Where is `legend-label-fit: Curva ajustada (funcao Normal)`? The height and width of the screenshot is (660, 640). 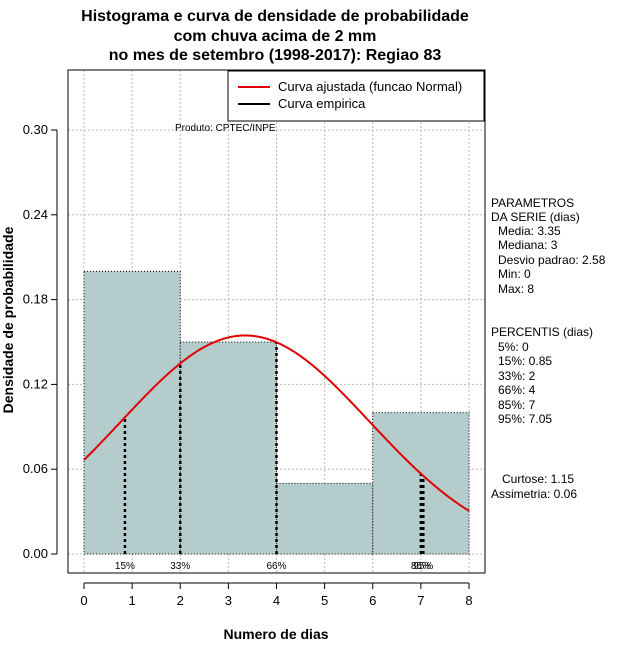 legend-label-fit: Curva ajustada (funcao Normal) is located at coordinates (370, 86).